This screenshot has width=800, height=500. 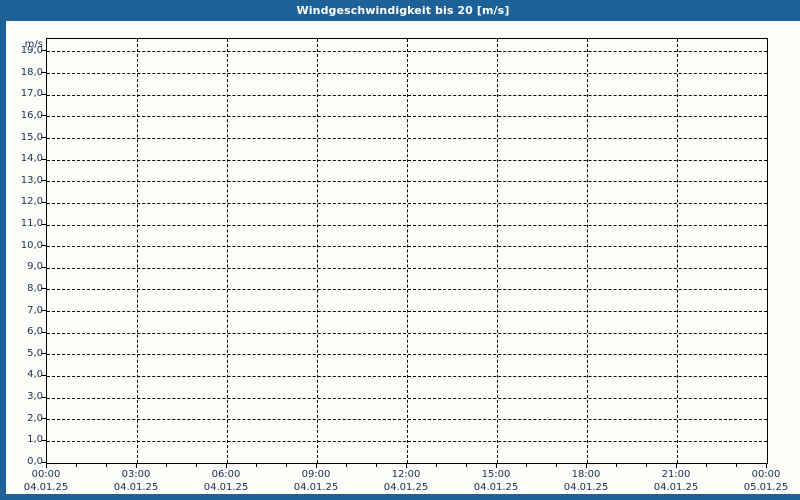 What do you see at coordinates (31, 115) in the screenshot?
I see `y-axis-tick-label: 16,0` at bounding box center [31, 115].